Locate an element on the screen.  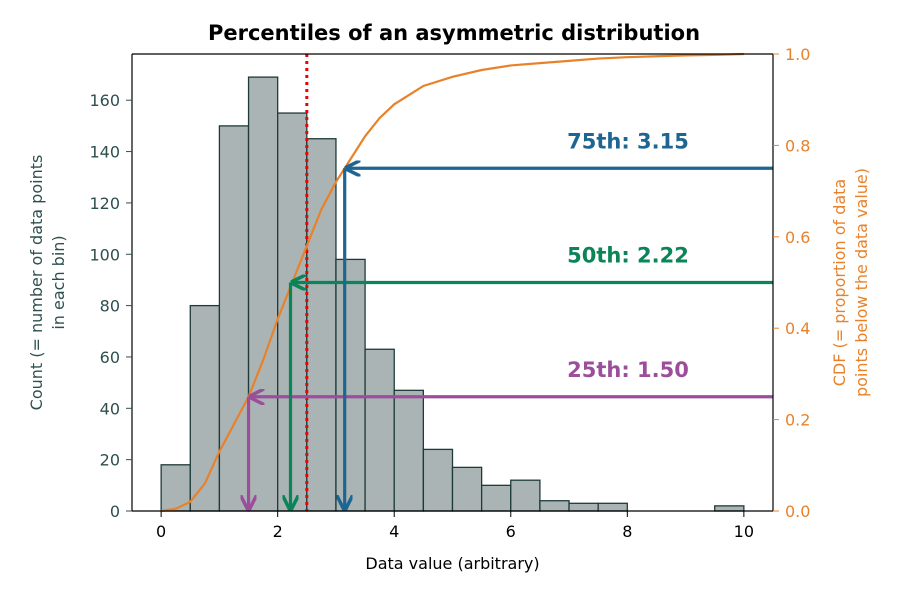
x-tick-label: 0 is located at coordinates (161, 531).